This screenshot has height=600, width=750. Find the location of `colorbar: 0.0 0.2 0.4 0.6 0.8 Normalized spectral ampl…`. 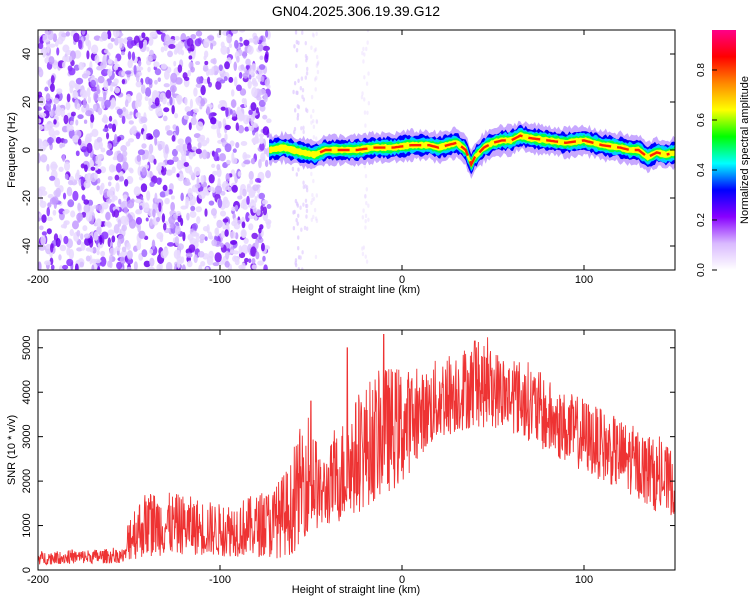

colorbar: 0.0 0.2 0.4 0.6 0.8 Normalized spectral ampl… is located at coordinates (723, 153).